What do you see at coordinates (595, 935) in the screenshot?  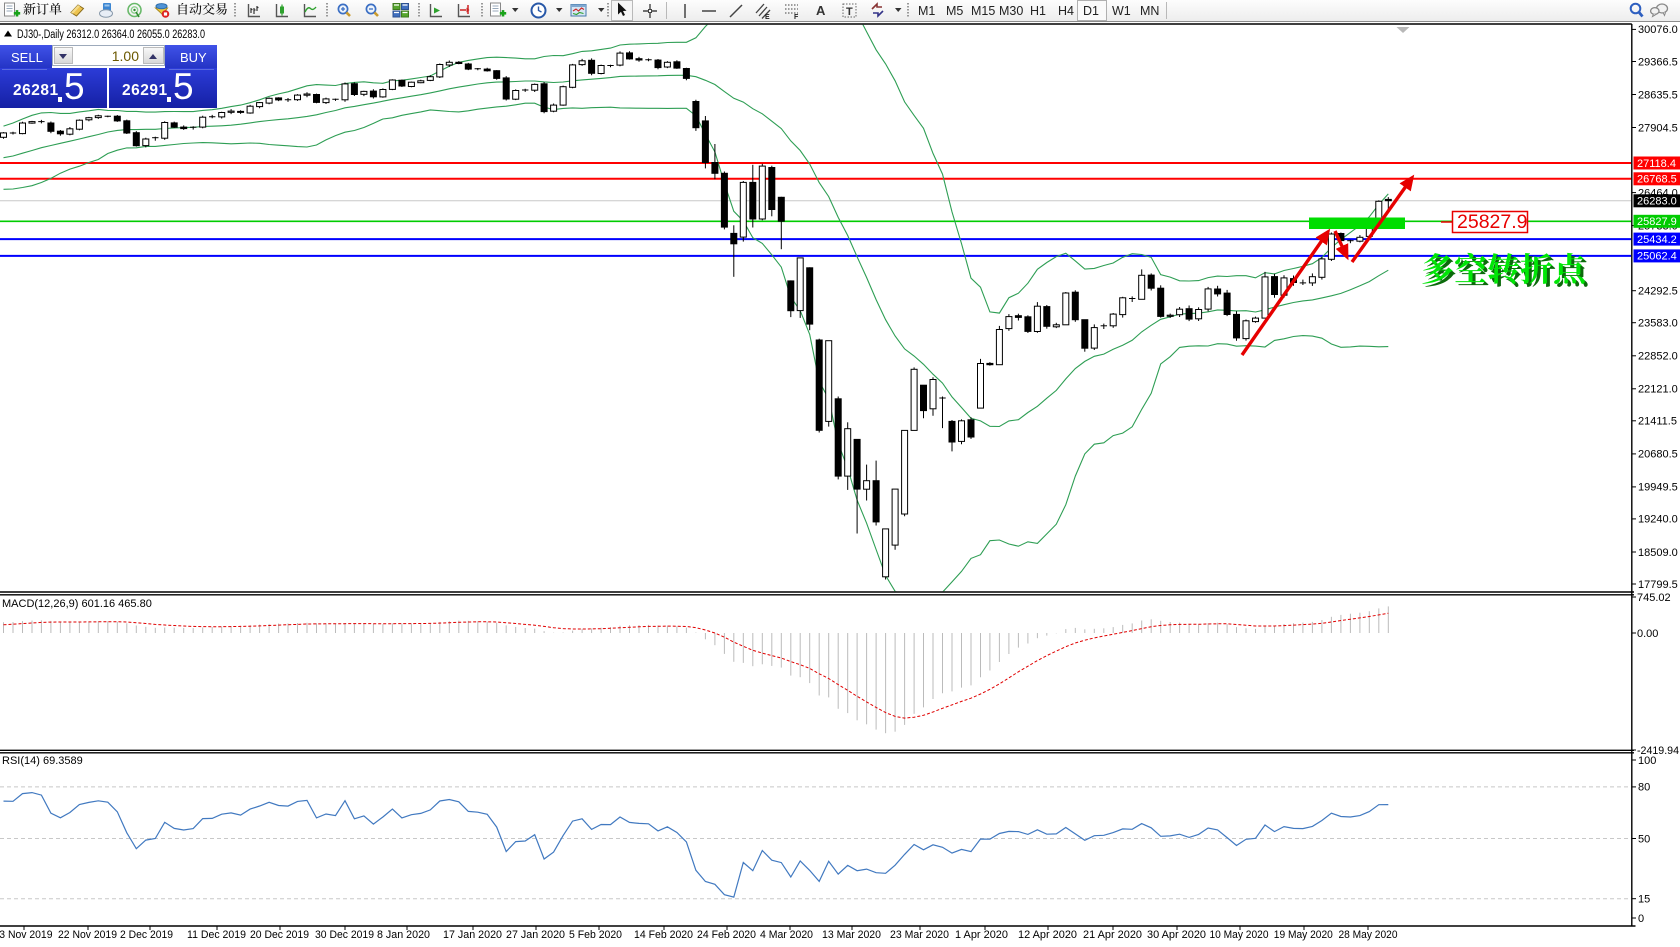 I see `svg-text: 5 Feb 2020` at bounding box center [595, 935].